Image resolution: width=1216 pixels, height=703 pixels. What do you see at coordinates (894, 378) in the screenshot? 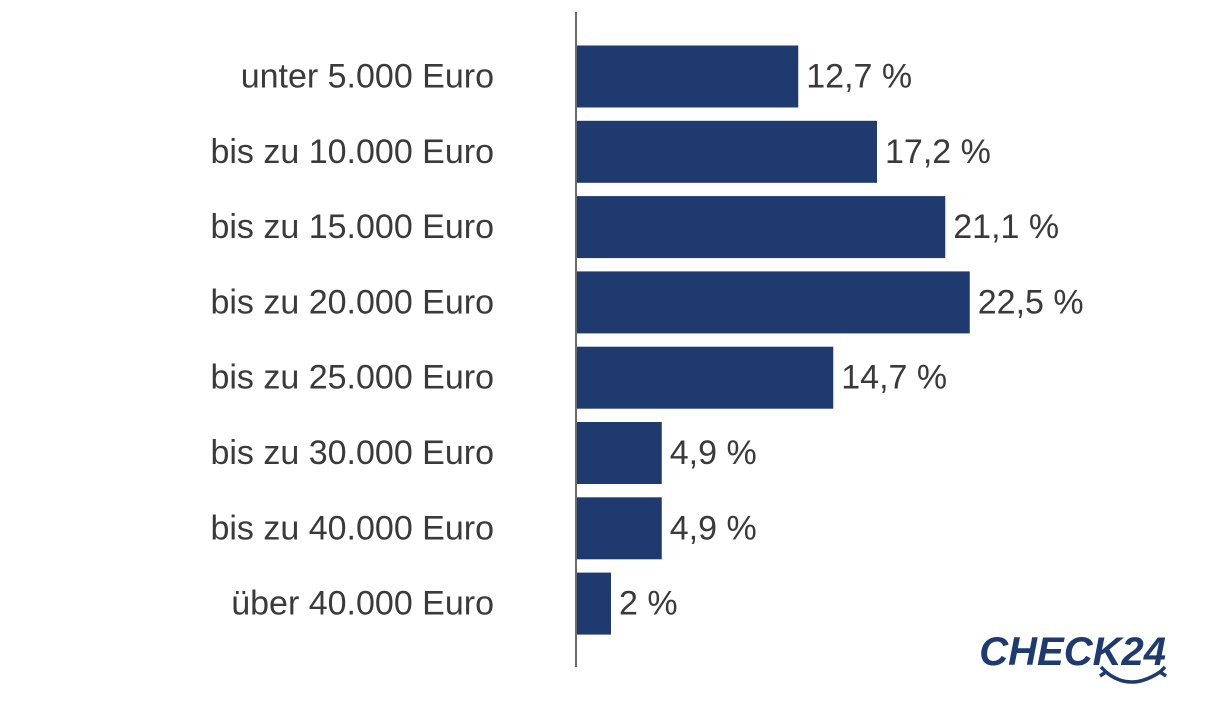
I see `value-label: 14,7 %` at bounding box center [894, 378].